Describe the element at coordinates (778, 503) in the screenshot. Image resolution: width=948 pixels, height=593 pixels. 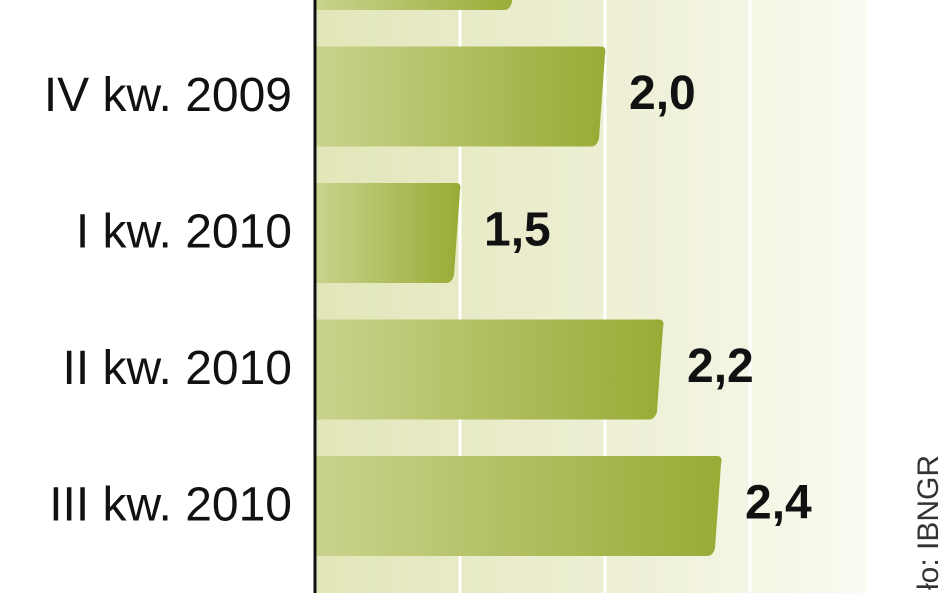
I see `value-label: 2,4` at that location.